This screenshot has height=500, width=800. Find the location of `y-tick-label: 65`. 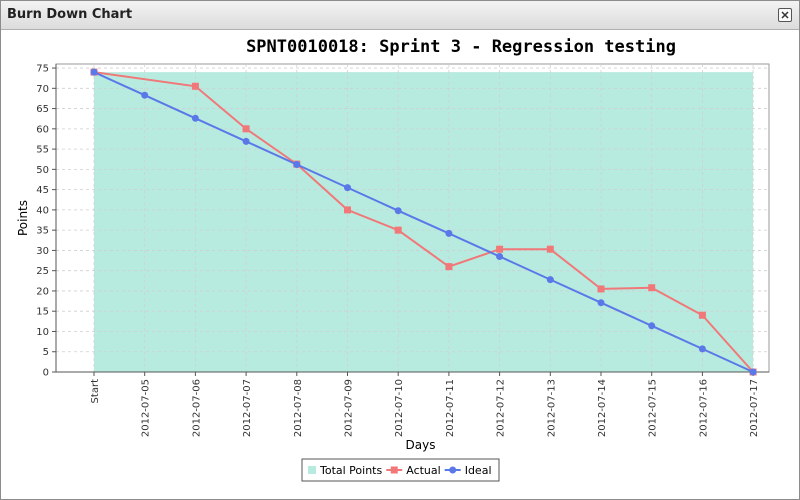

y-tick-label: 65 is located at coordinates (42, 109).